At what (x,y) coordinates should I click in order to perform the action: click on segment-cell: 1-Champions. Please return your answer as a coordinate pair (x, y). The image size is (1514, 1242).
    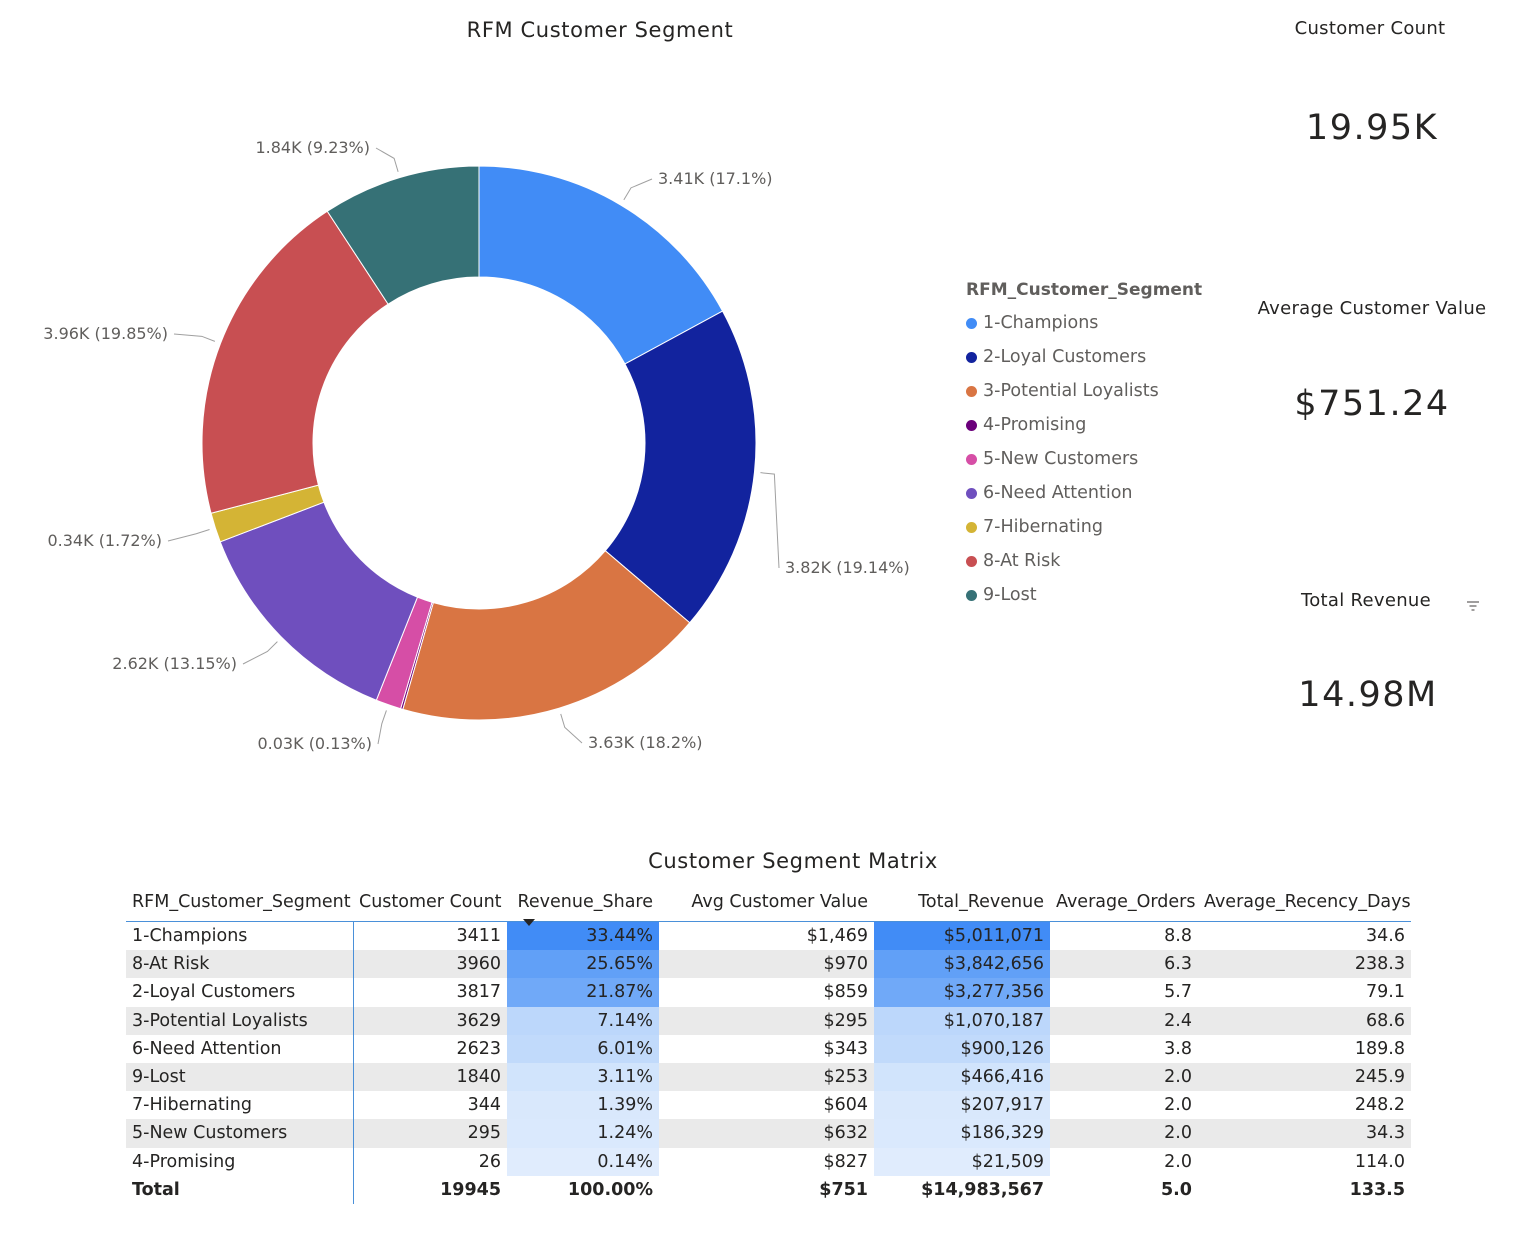
    Looking at the image, I should click on (240, 936).